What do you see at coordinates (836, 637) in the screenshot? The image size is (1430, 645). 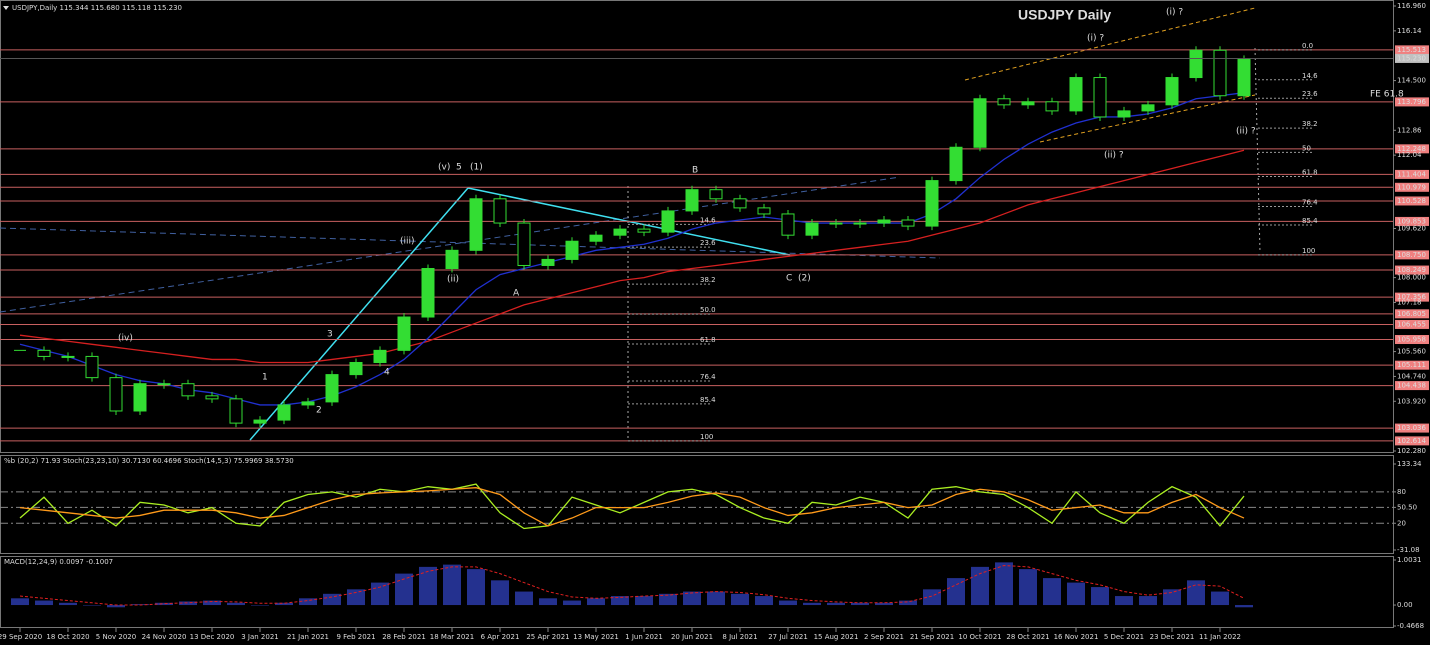 I see `x-tick-label: 15 Aug 2021` at bounding box center [836, 637].